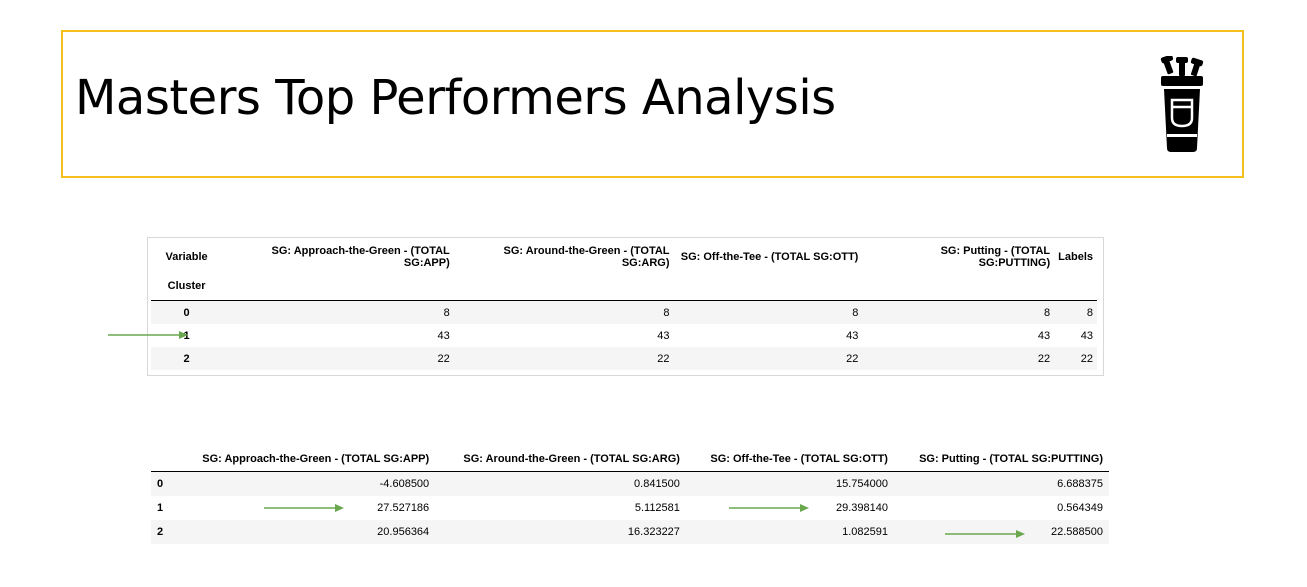 This screenshot has width=1307, height=587. What do you see at coordinates (1077, 532) in the screenshot?
I see `table-cell: 22.588500` at bounding box center [1077, 532].